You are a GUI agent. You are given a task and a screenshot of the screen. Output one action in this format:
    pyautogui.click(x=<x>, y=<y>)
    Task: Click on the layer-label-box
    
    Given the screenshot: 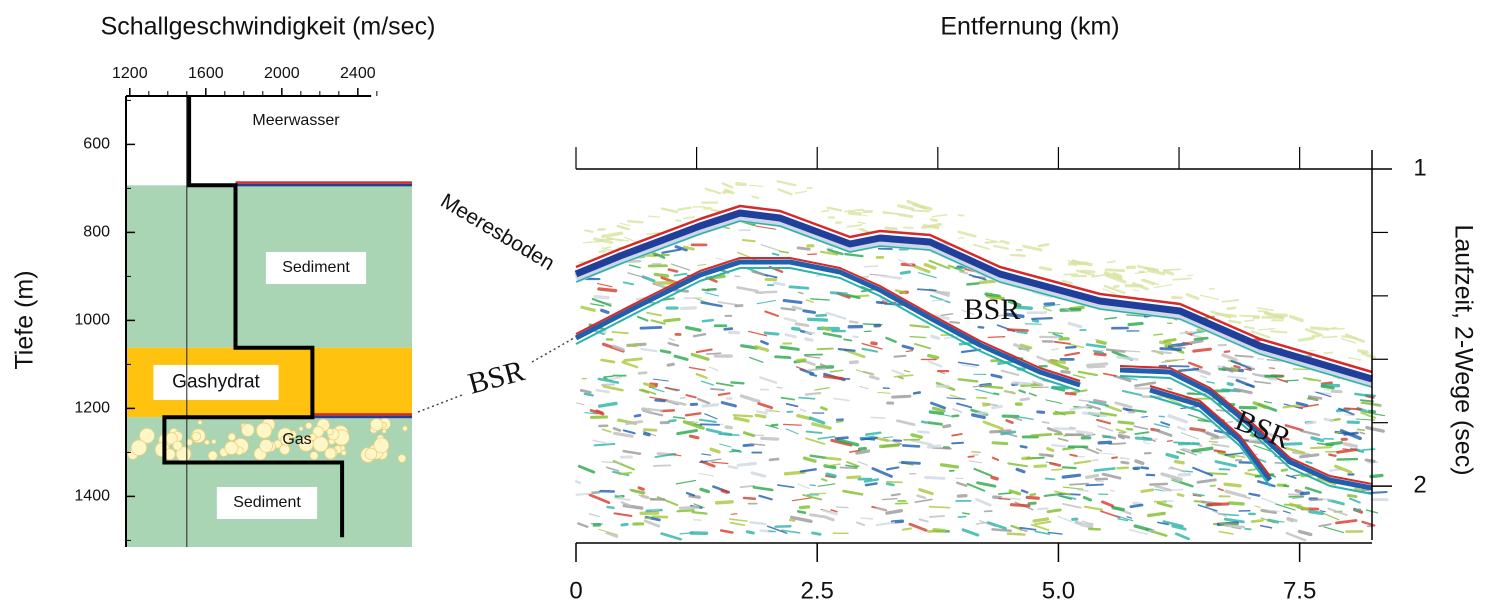 What is the action you would take?
    pyautogui.click(x=267, y=503)
    